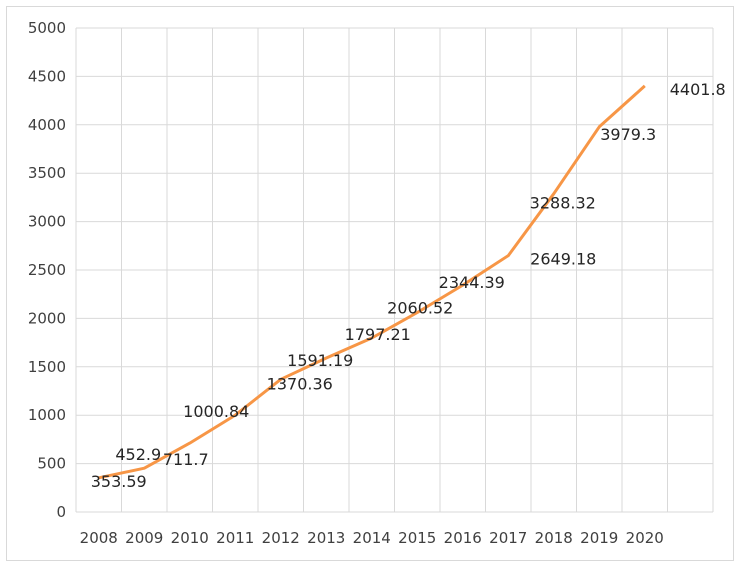  Describe the element at coordinates (463, 538) in the screenshot. I see `x-tick-label: 2016` at that location.